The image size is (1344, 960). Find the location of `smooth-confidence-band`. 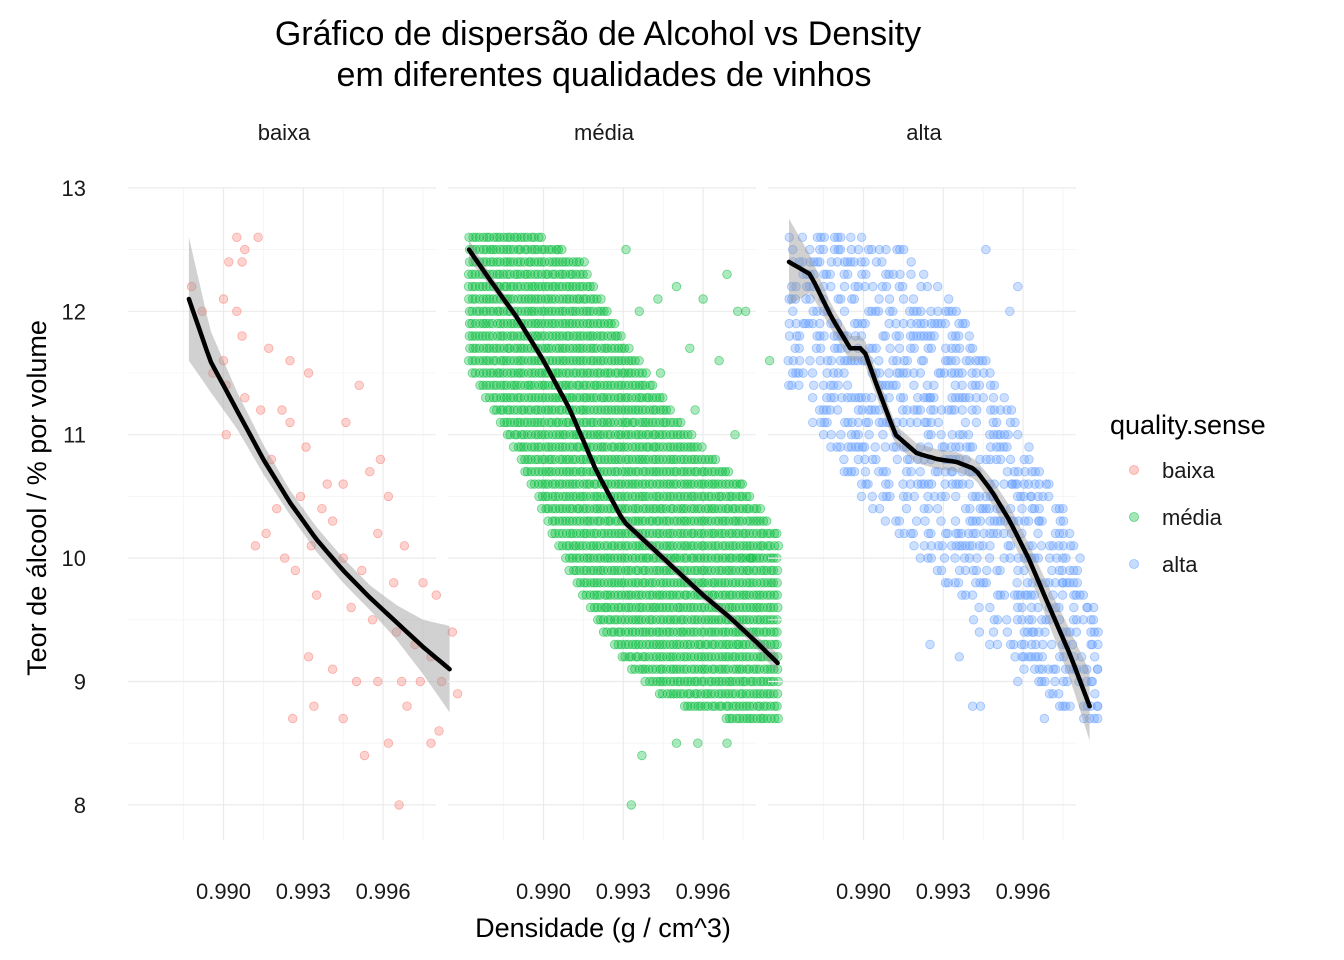

smooth-confidence-band is located at coordinates (319, 475).